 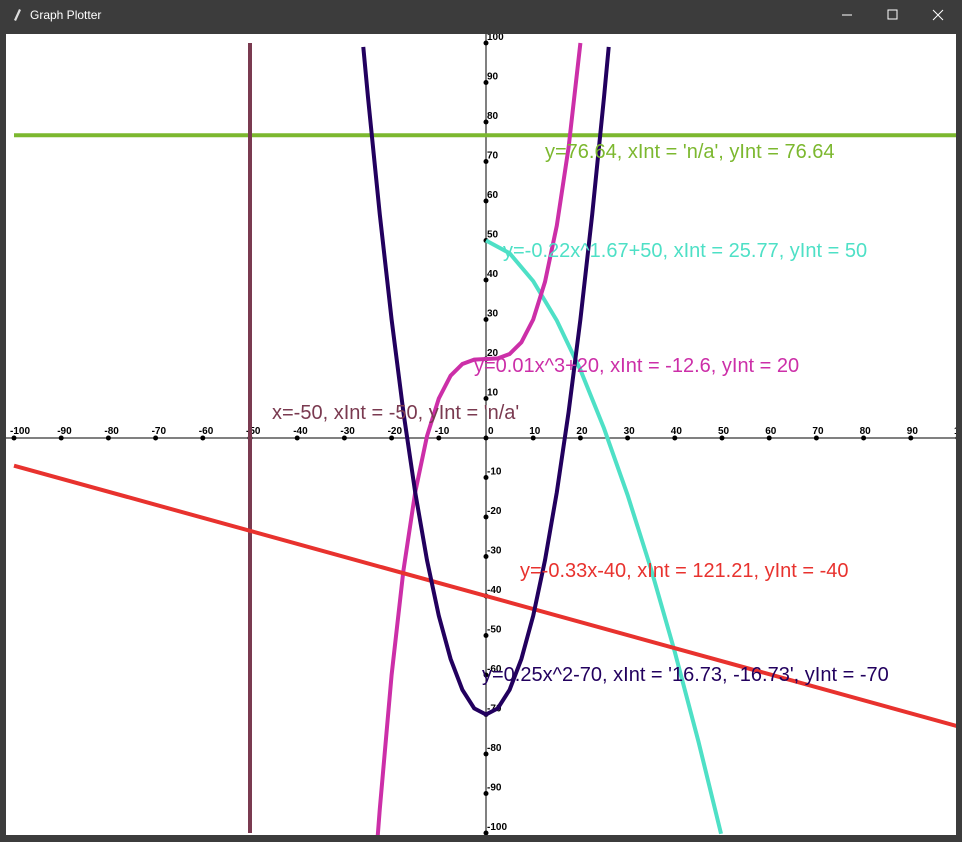 I want to click on x-tick-label: -70, so click(x=159, y=431).